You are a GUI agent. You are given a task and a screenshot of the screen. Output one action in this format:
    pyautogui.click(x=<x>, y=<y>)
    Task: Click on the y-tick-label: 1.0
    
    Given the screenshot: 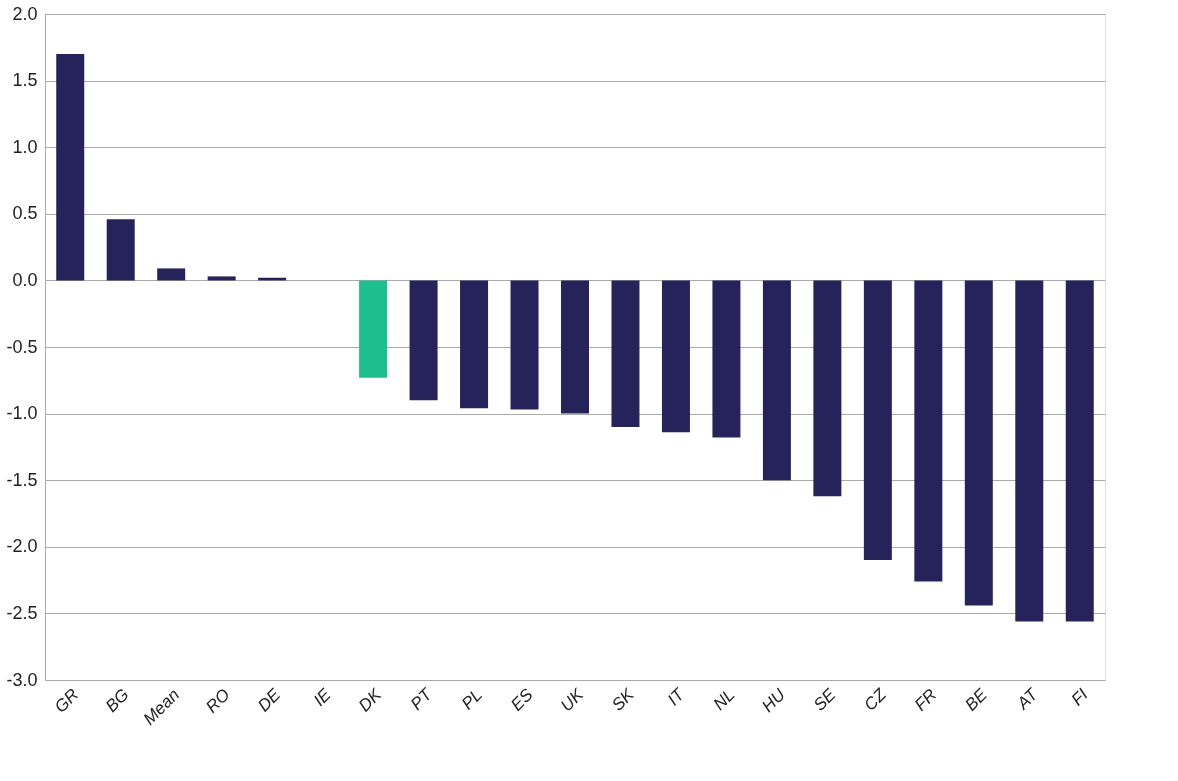 What is the action you would take?
    pyautogui.click(x=25, y=146)
    